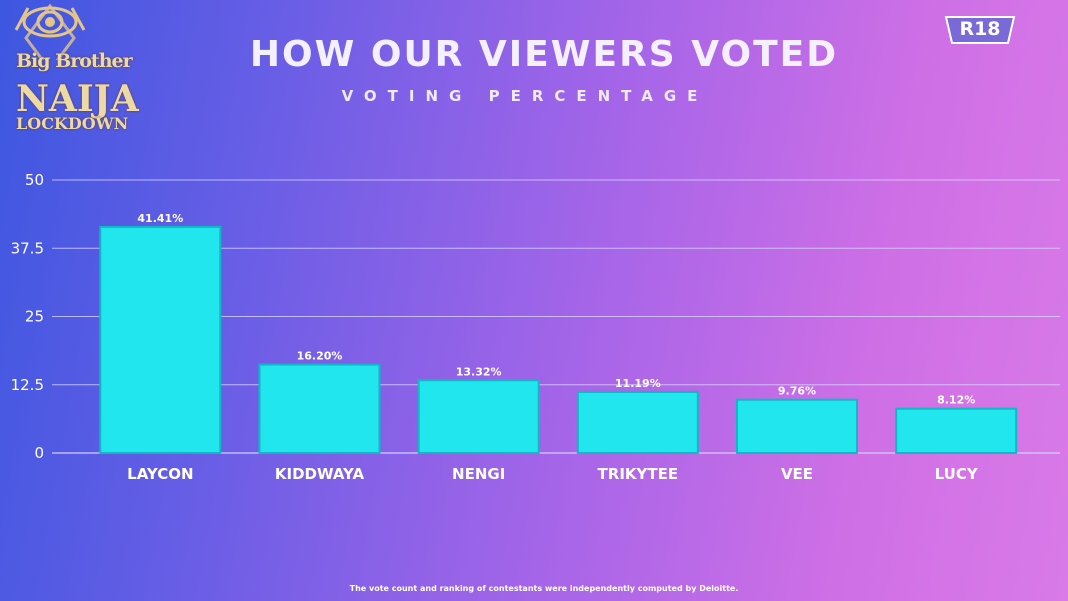  What do you see at coordinates (27, 385) in the screenshot?
I see `y-tick-label: 12.5` at bounding box center [27, 385].